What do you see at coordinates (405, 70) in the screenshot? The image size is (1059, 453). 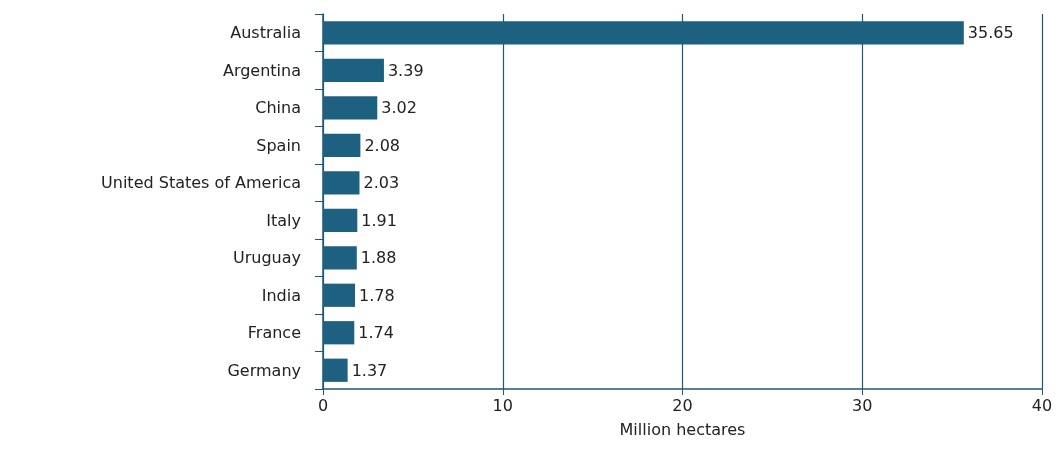 I see `data-label: 3.39` at bounding box center [405, 70].